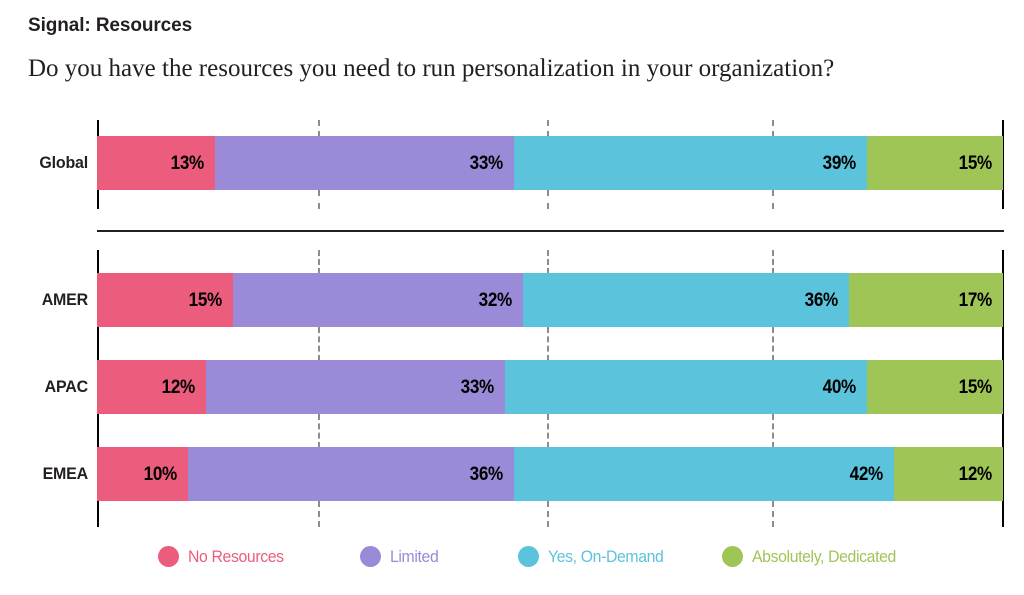  What do you see at coordinates (686, 387) in the screenshot?
I see `bar-segment-apac-2: 40%` at bounding box center [686, 387].